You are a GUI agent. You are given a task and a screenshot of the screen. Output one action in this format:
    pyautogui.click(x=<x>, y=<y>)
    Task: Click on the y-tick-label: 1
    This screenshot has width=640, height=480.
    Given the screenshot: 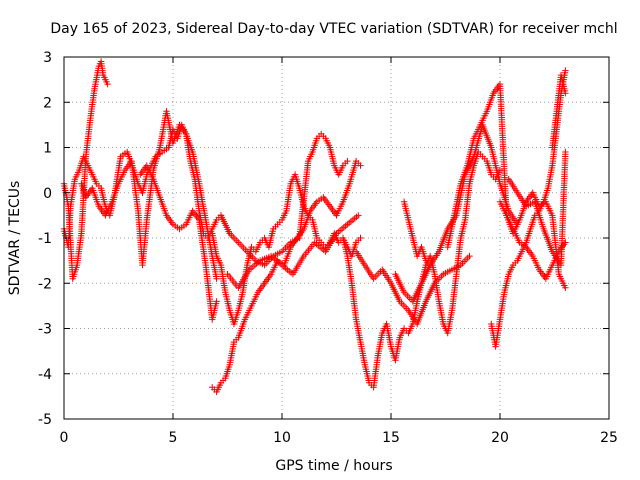 What is the action you would take?
    pyautogui.click(x=47, y=149)
    